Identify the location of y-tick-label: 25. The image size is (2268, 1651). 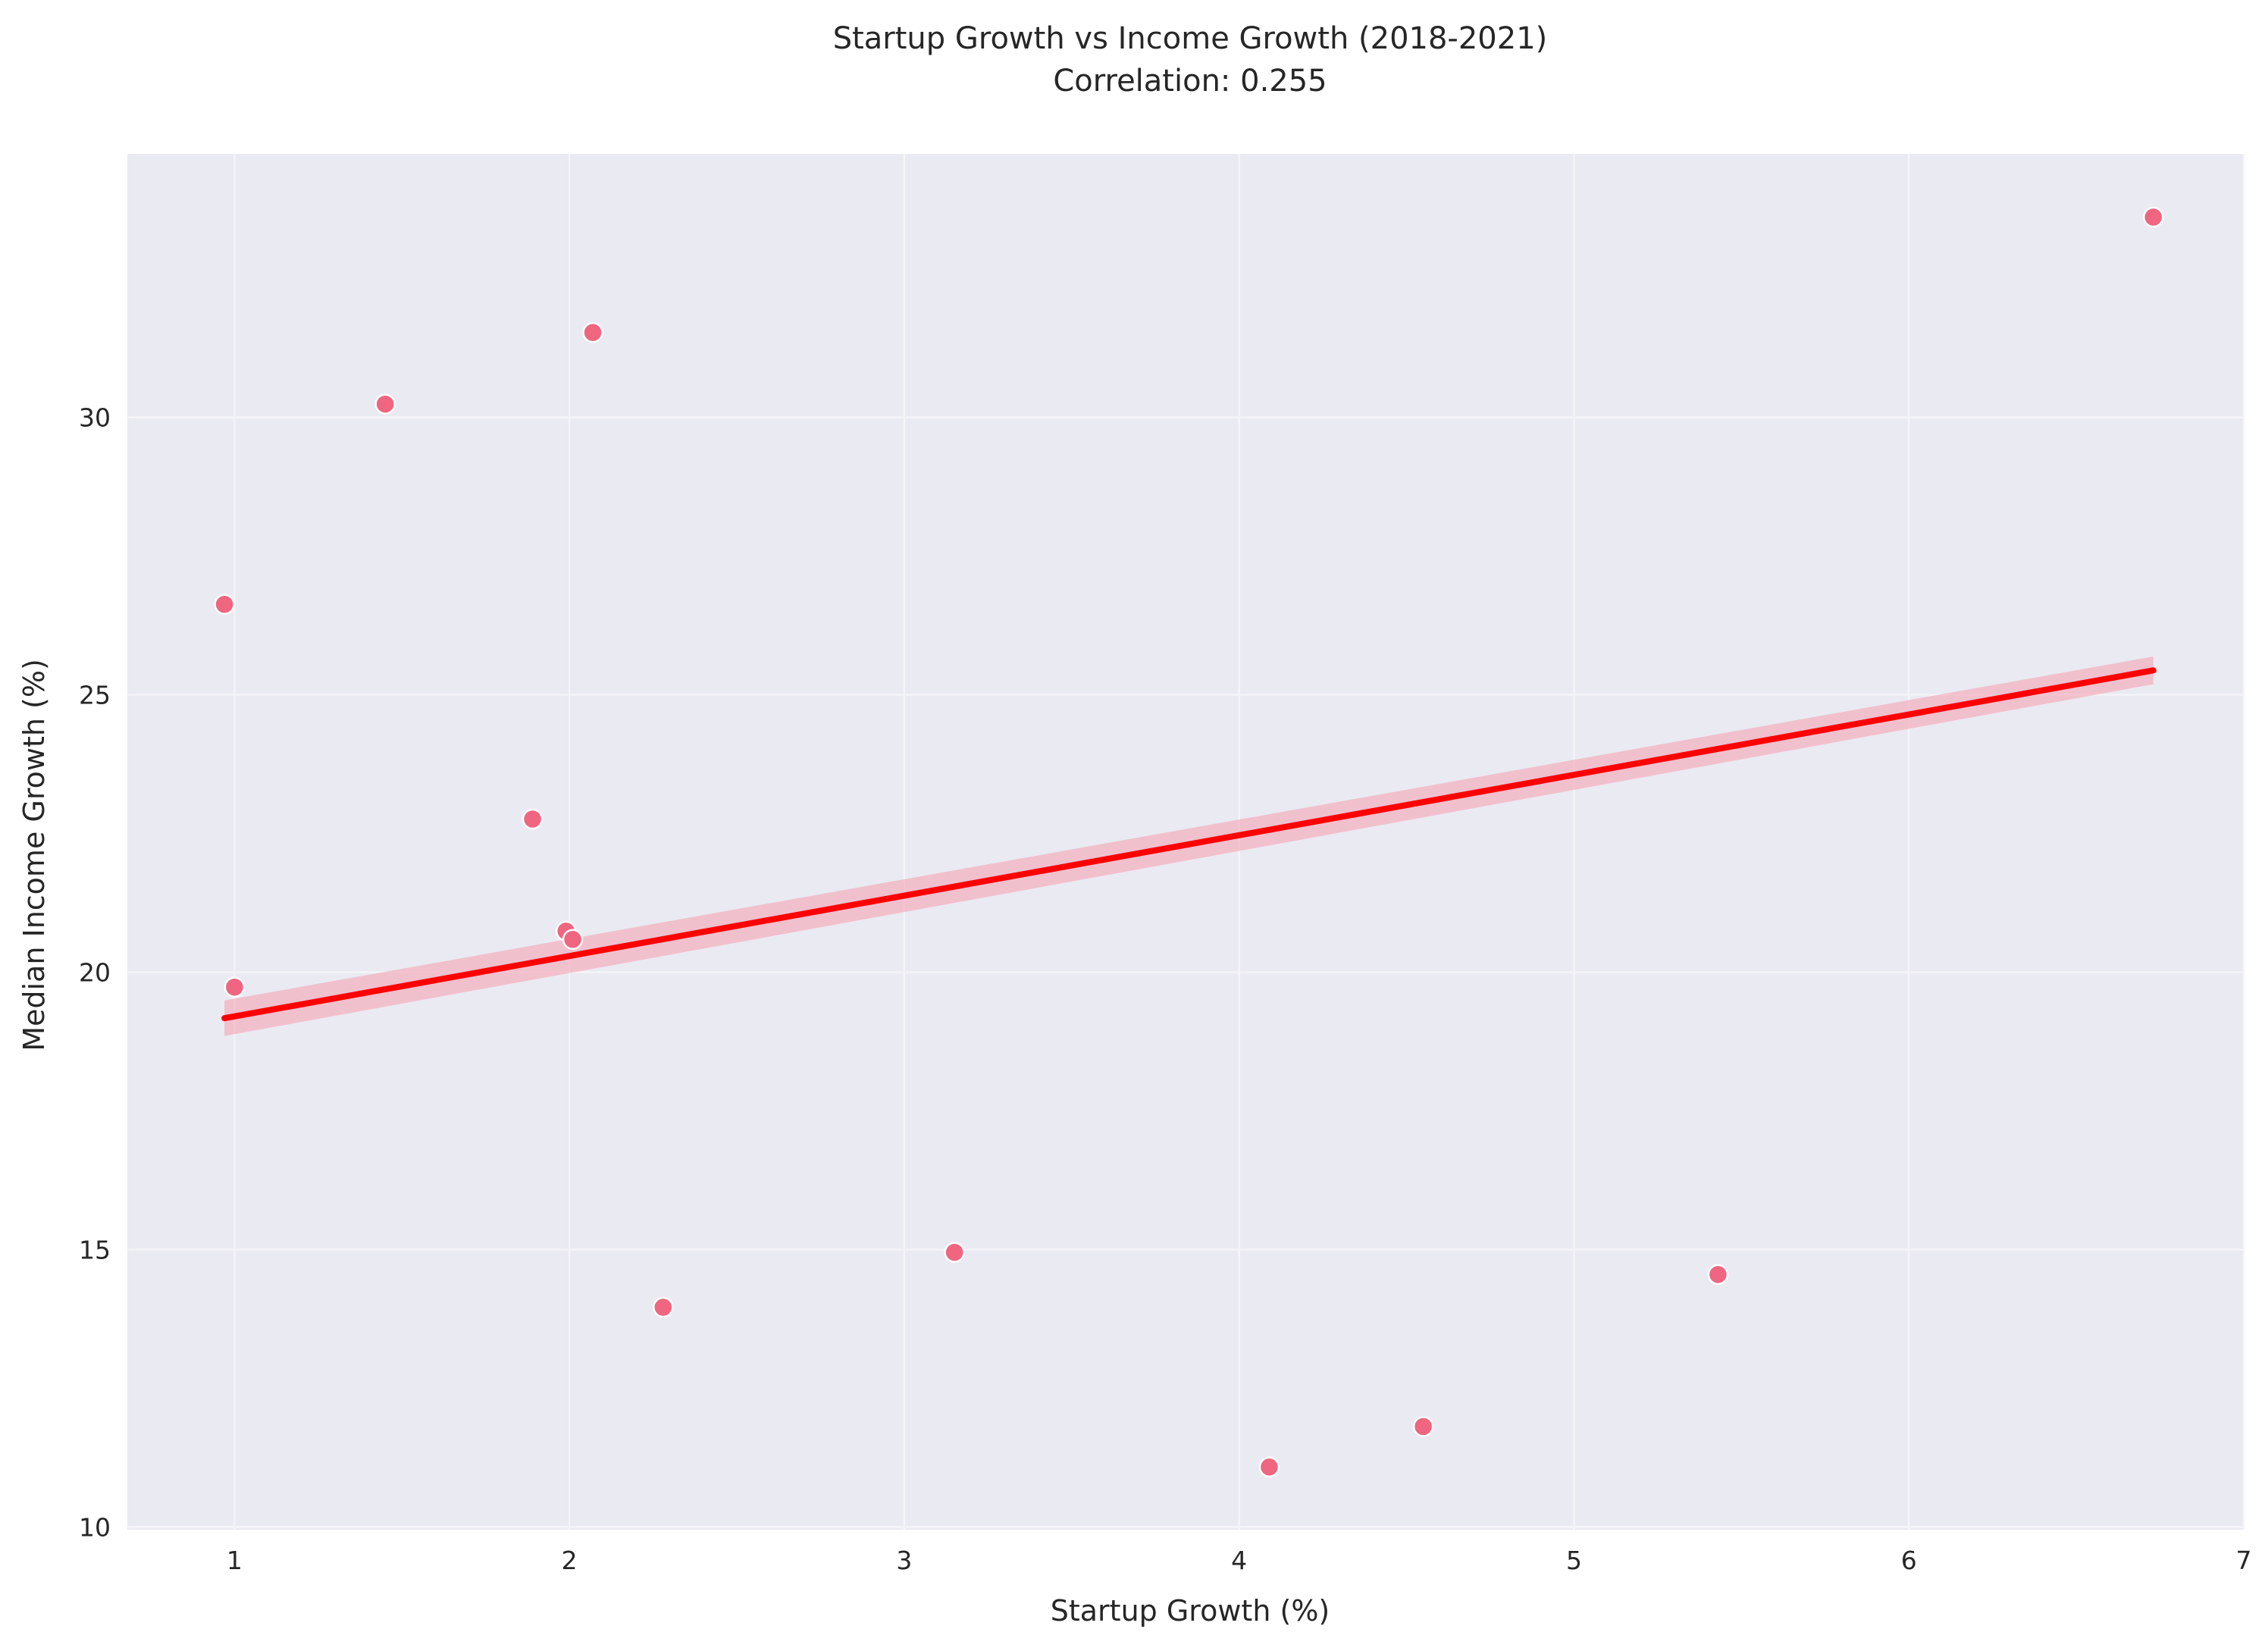
(95, 695).